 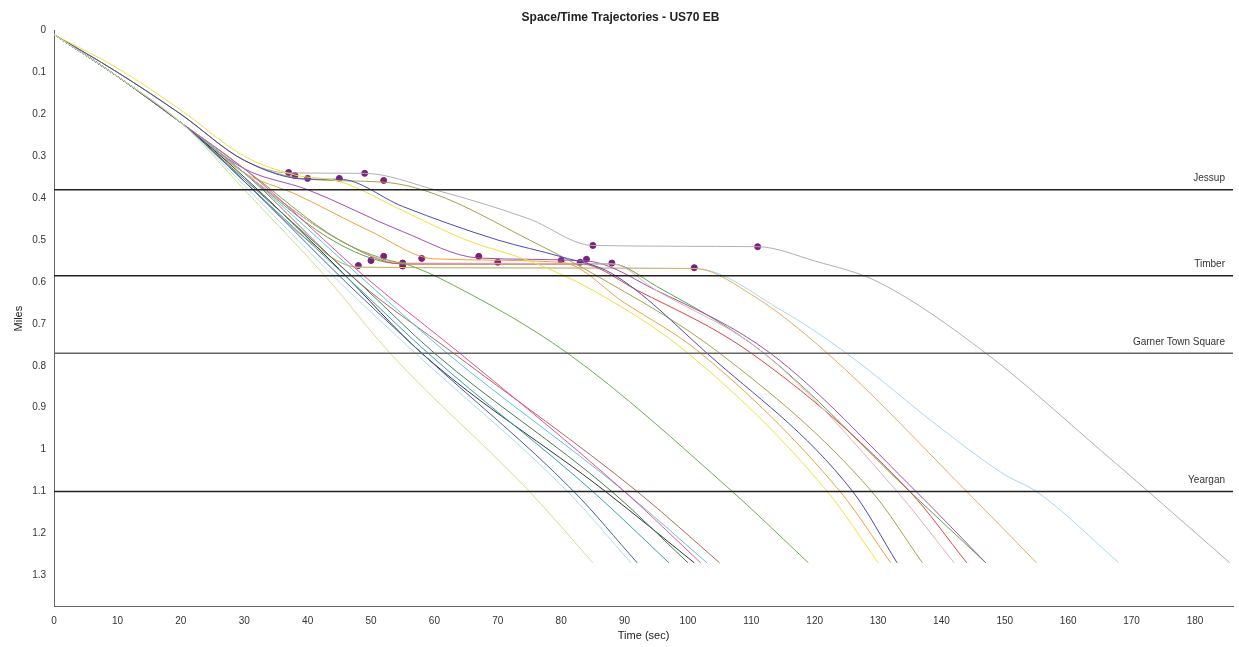 I want to click on x-tick-label: 160, so click(x=1068, y=620).